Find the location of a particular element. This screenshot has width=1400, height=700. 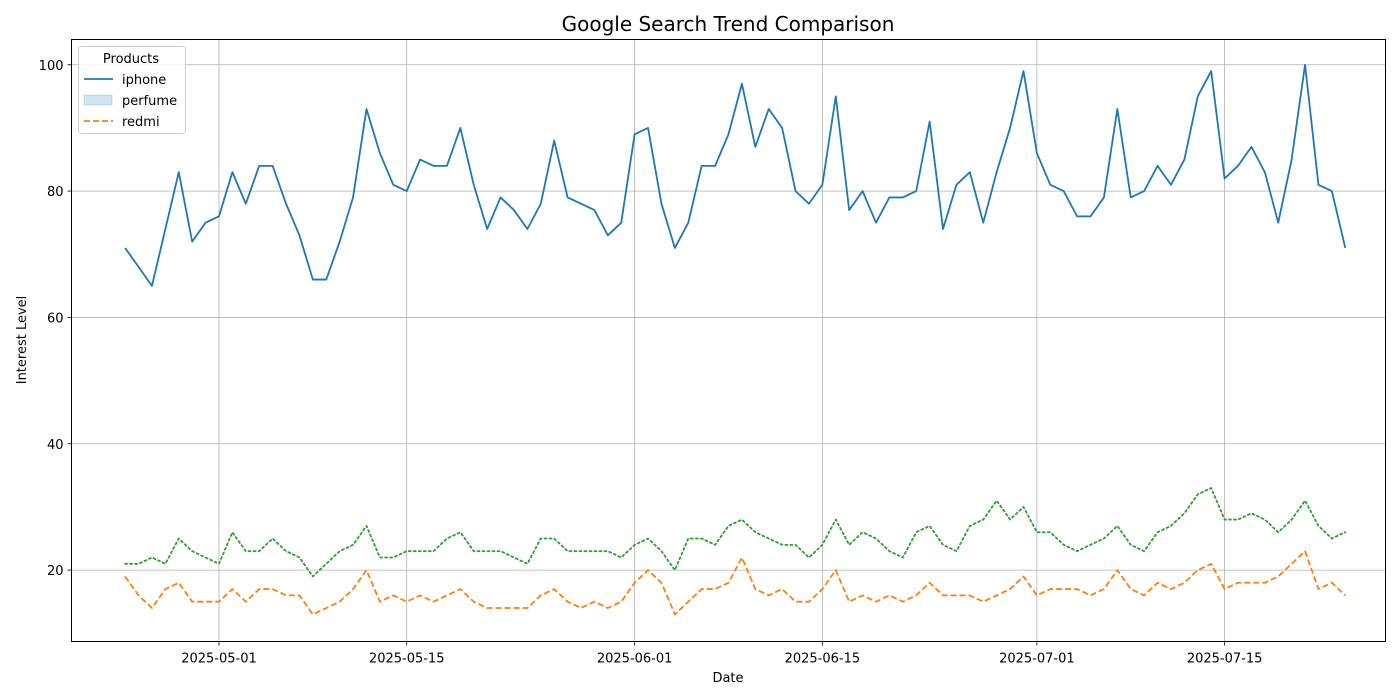

series-line-redmi is located at coordinates (735, 583).